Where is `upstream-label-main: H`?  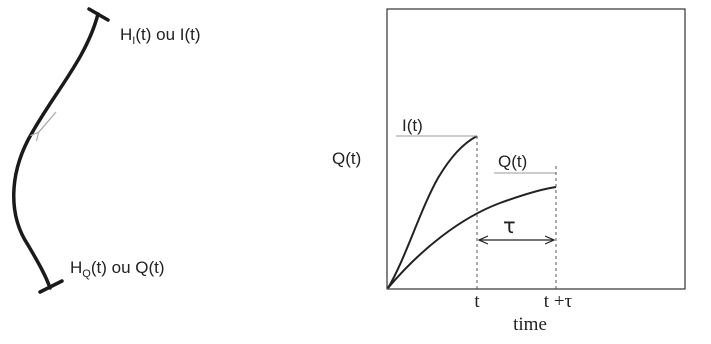 upstream-label-main: H is located at coordinates (126, 34).